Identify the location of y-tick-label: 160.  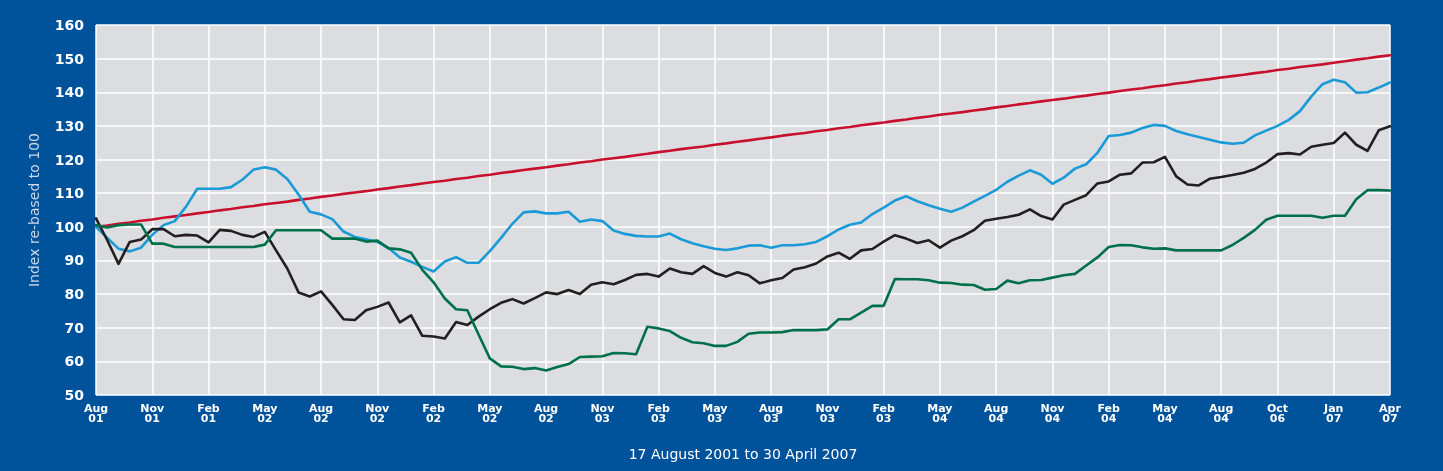
(69, 25).